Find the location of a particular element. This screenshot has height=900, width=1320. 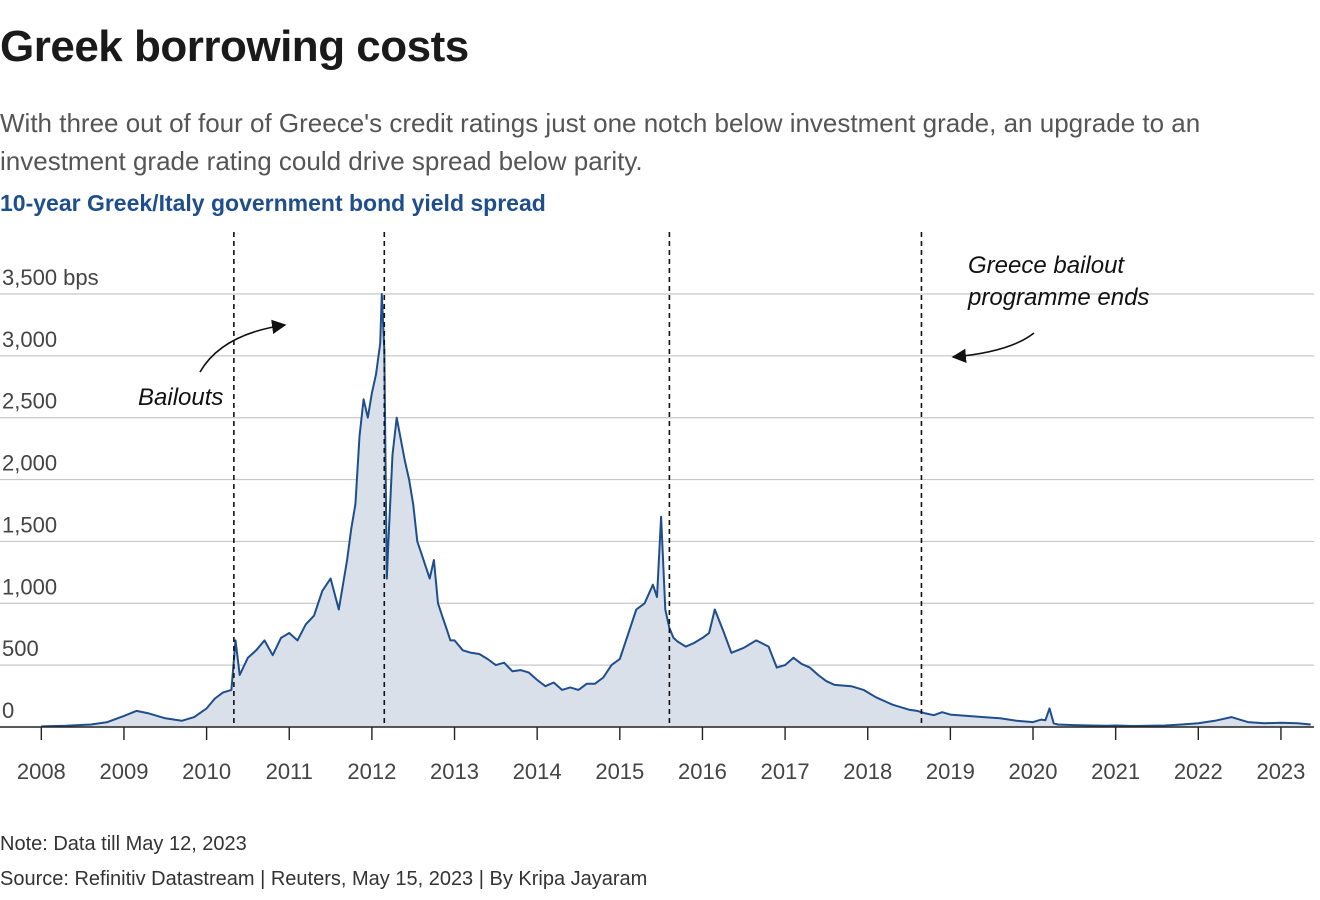

x-tick-label: 2015 is located at coordinates (619, 771).